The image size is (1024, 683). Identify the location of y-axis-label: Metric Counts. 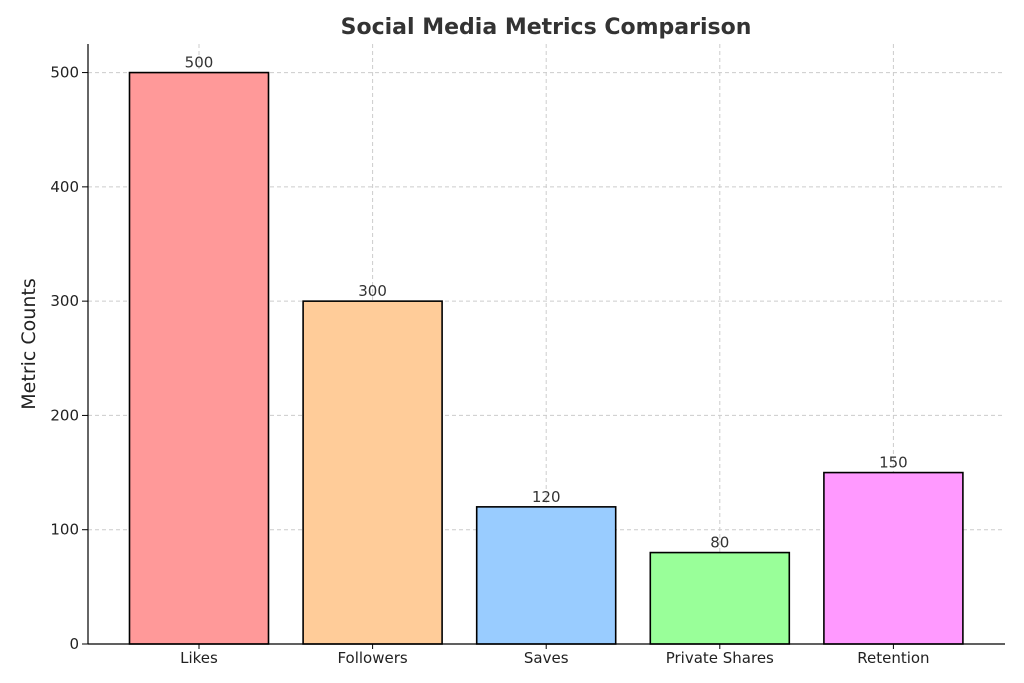
(29, 343).